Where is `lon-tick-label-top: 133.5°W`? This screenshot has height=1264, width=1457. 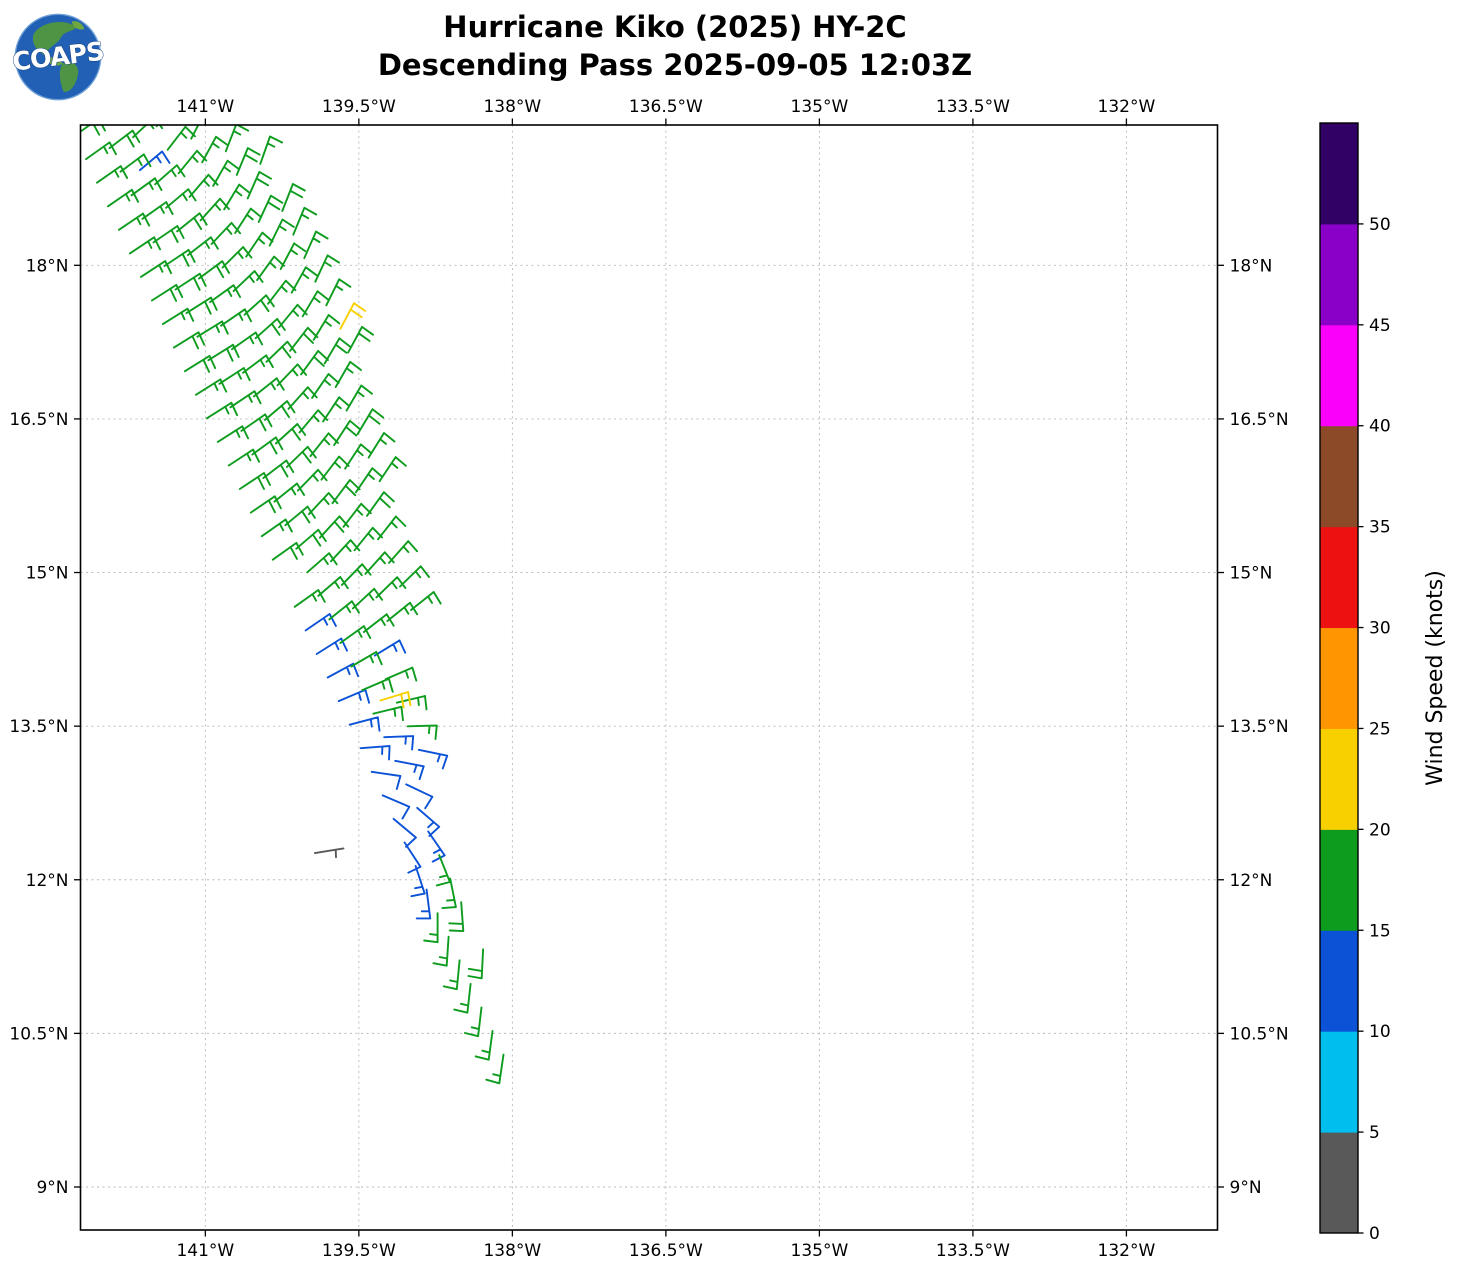 lon-tick-label-top: 133.5°W is located at coordinates (973, 107).